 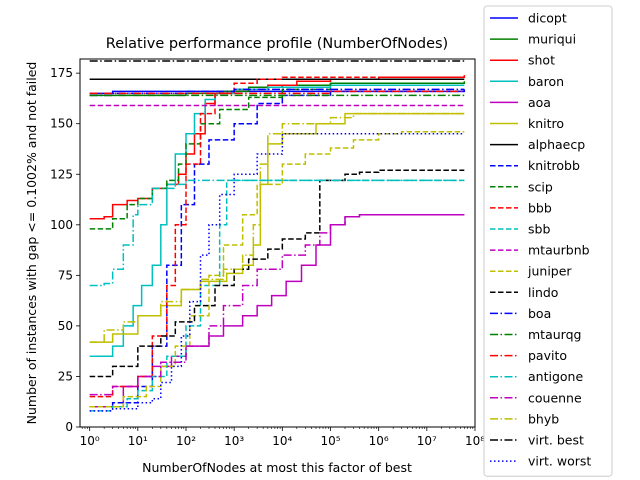 I want to click on legend-label-alphaecp: alphaecp, so click(x=556, y=144).